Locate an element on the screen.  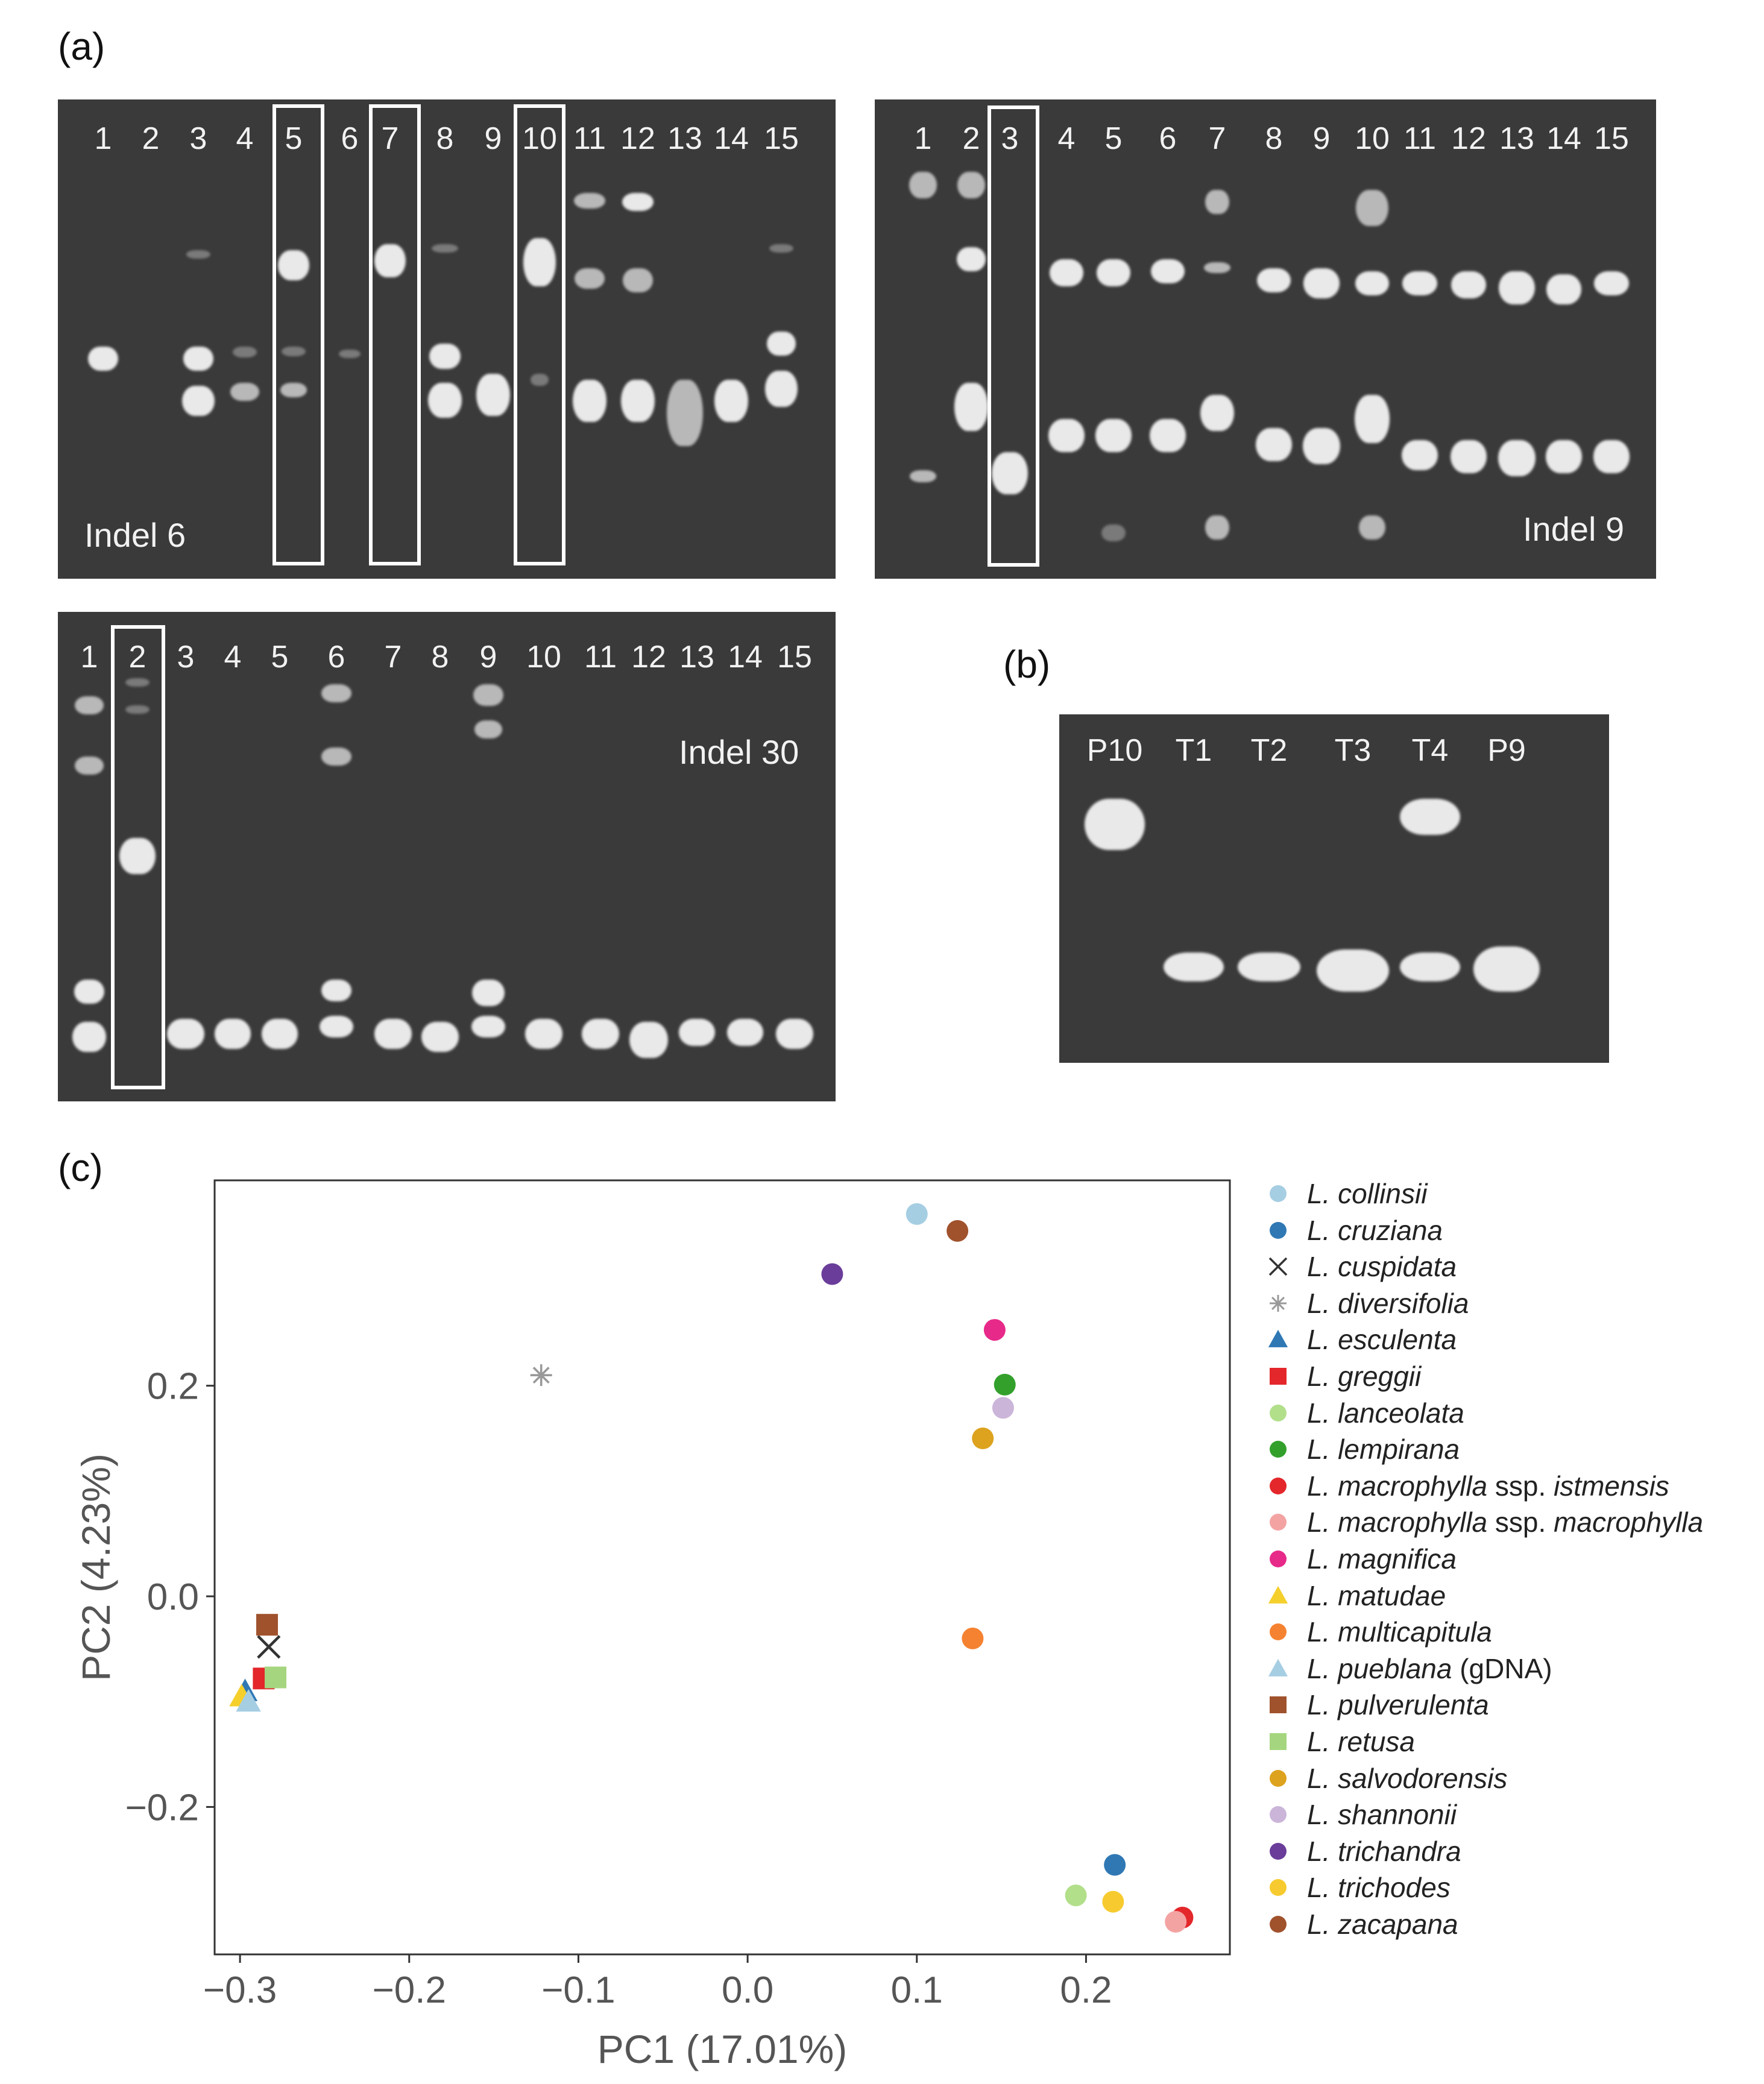
gel-image-indel-30: Indel 30 1 2 3 4 5 6 7 8 9 10 11 12 13 14 15 is located at coordinates (447, 857).